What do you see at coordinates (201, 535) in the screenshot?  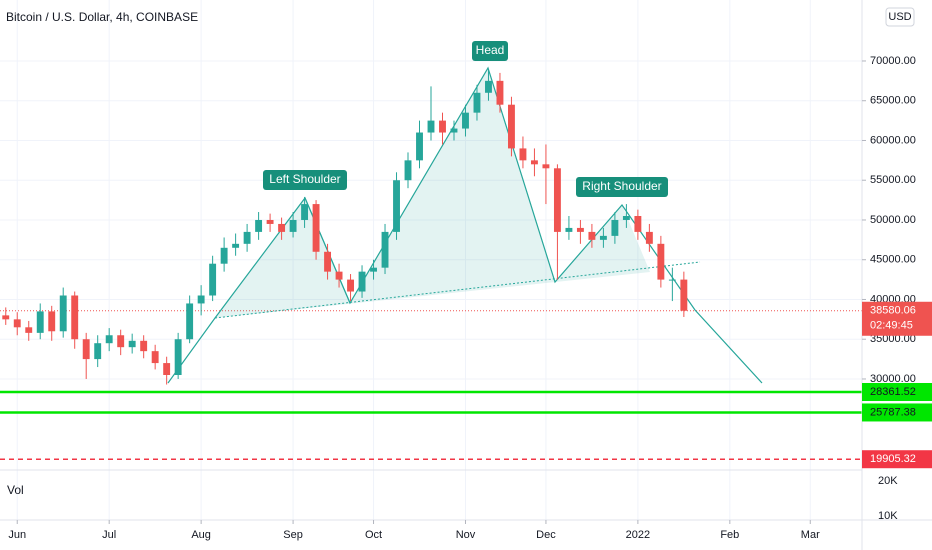 I see `x-tick-label: Aug` at bounding box center [201, 535].